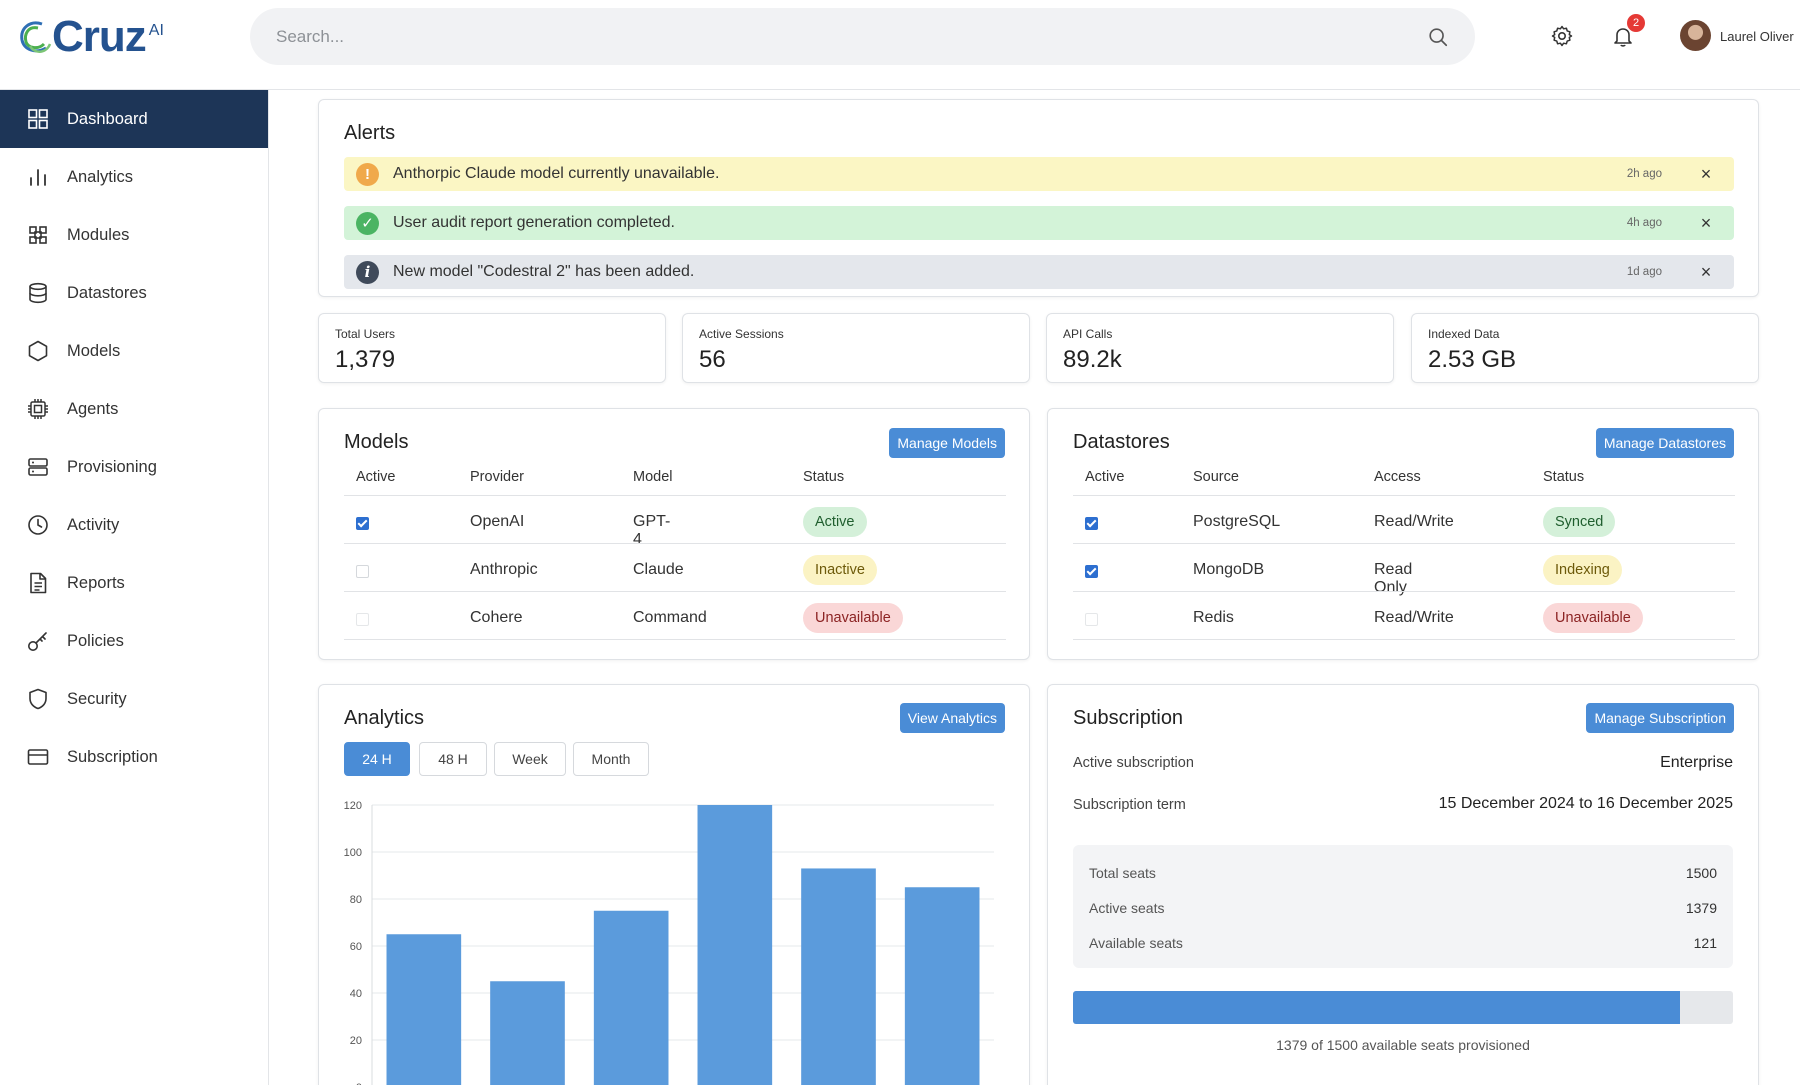  I want to click on column-header: Model, so click(653, 477).